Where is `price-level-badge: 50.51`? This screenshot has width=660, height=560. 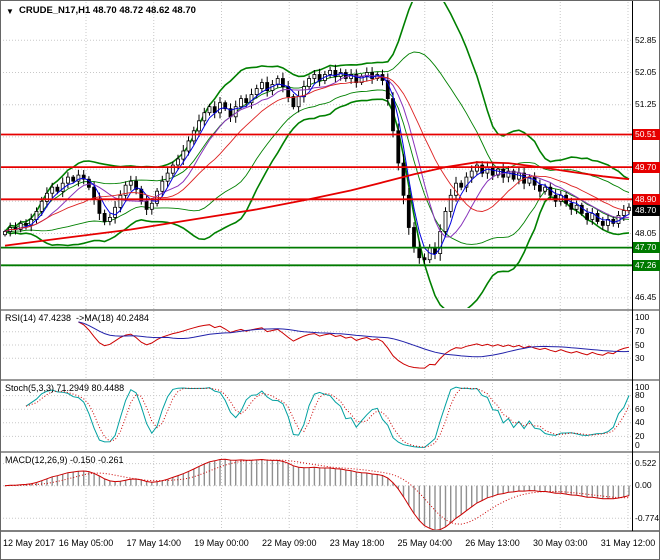
price-level-badge: 50.51 is located at coordinates (646, 134).